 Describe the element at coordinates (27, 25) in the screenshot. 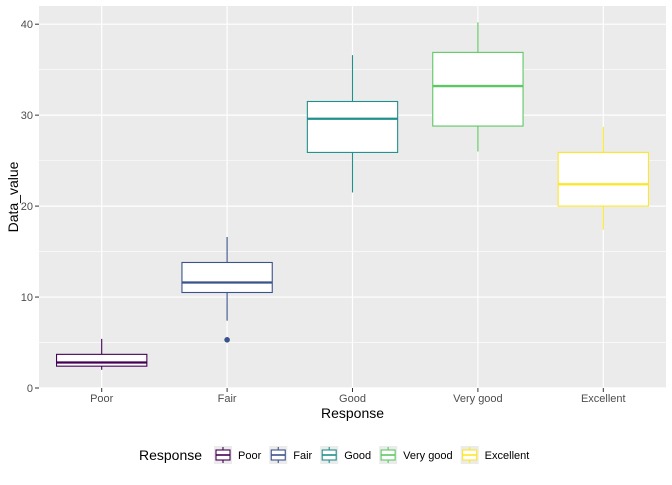

I see `y-tick-label: 40` at that location.